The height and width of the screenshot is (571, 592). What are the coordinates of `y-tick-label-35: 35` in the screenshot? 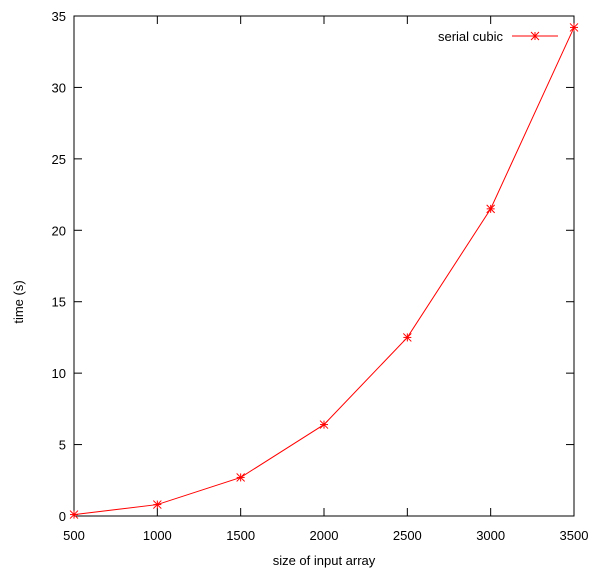 It's located at (59, 16).